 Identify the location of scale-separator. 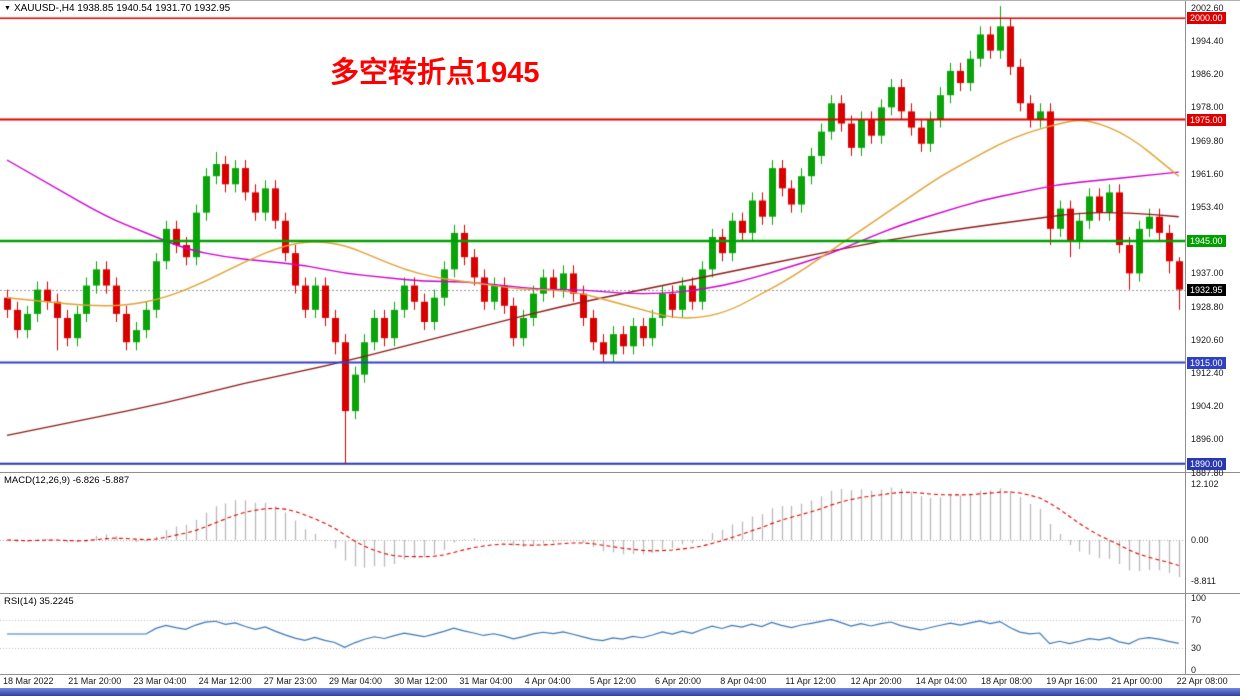
(1185, 338).